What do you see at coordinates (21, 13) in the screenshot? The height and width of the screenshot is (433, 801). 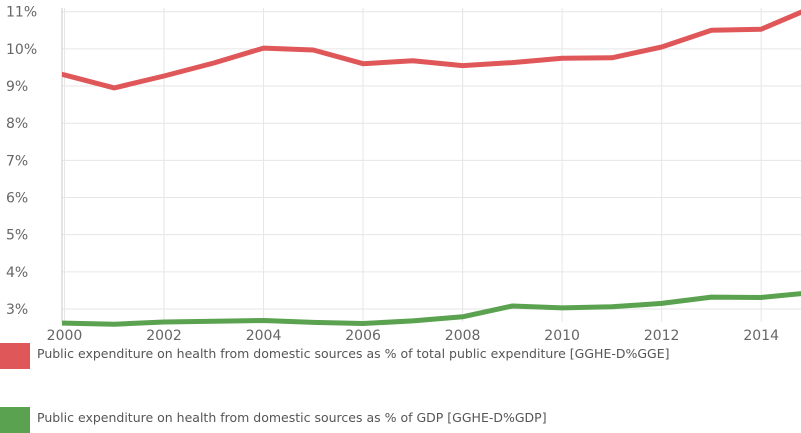 I see `y-tick-label: 11%` at bounding box center [21, 13].